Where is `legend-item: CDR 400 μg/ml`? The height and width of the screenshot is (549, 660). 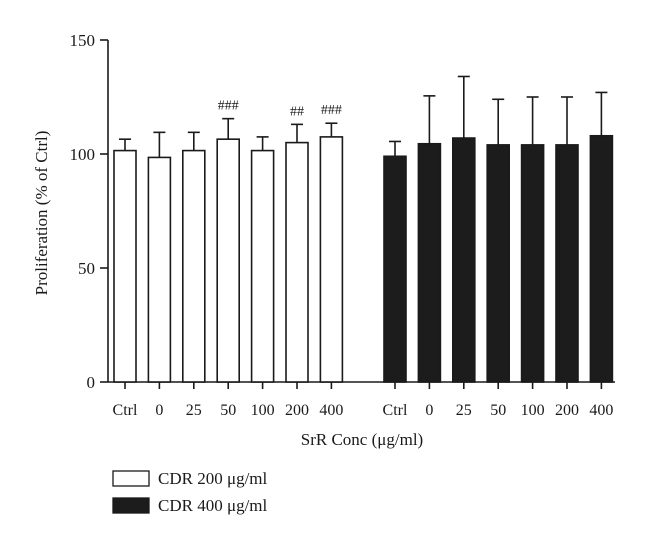 legend-item: CDR 400 μg/ml is located at coordinates (190, 505).